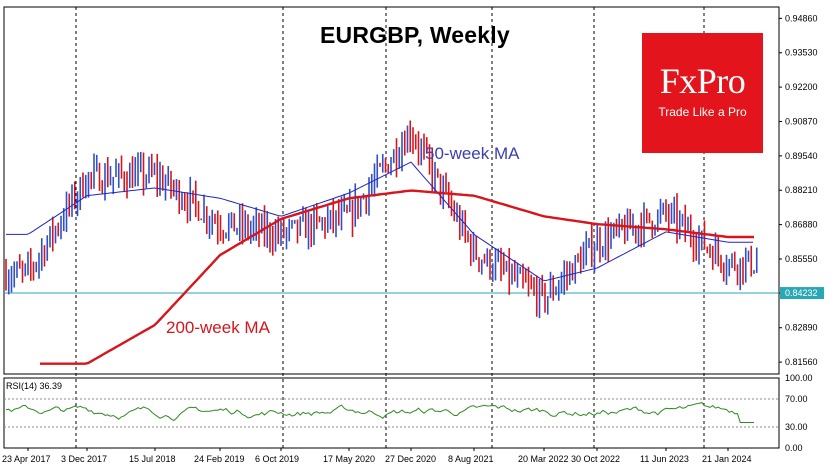 The image size is (835, 470). Describe the element at coordinates (801, 259) in the screenshot. I see `y-tick-label: 0.85550` at that location.